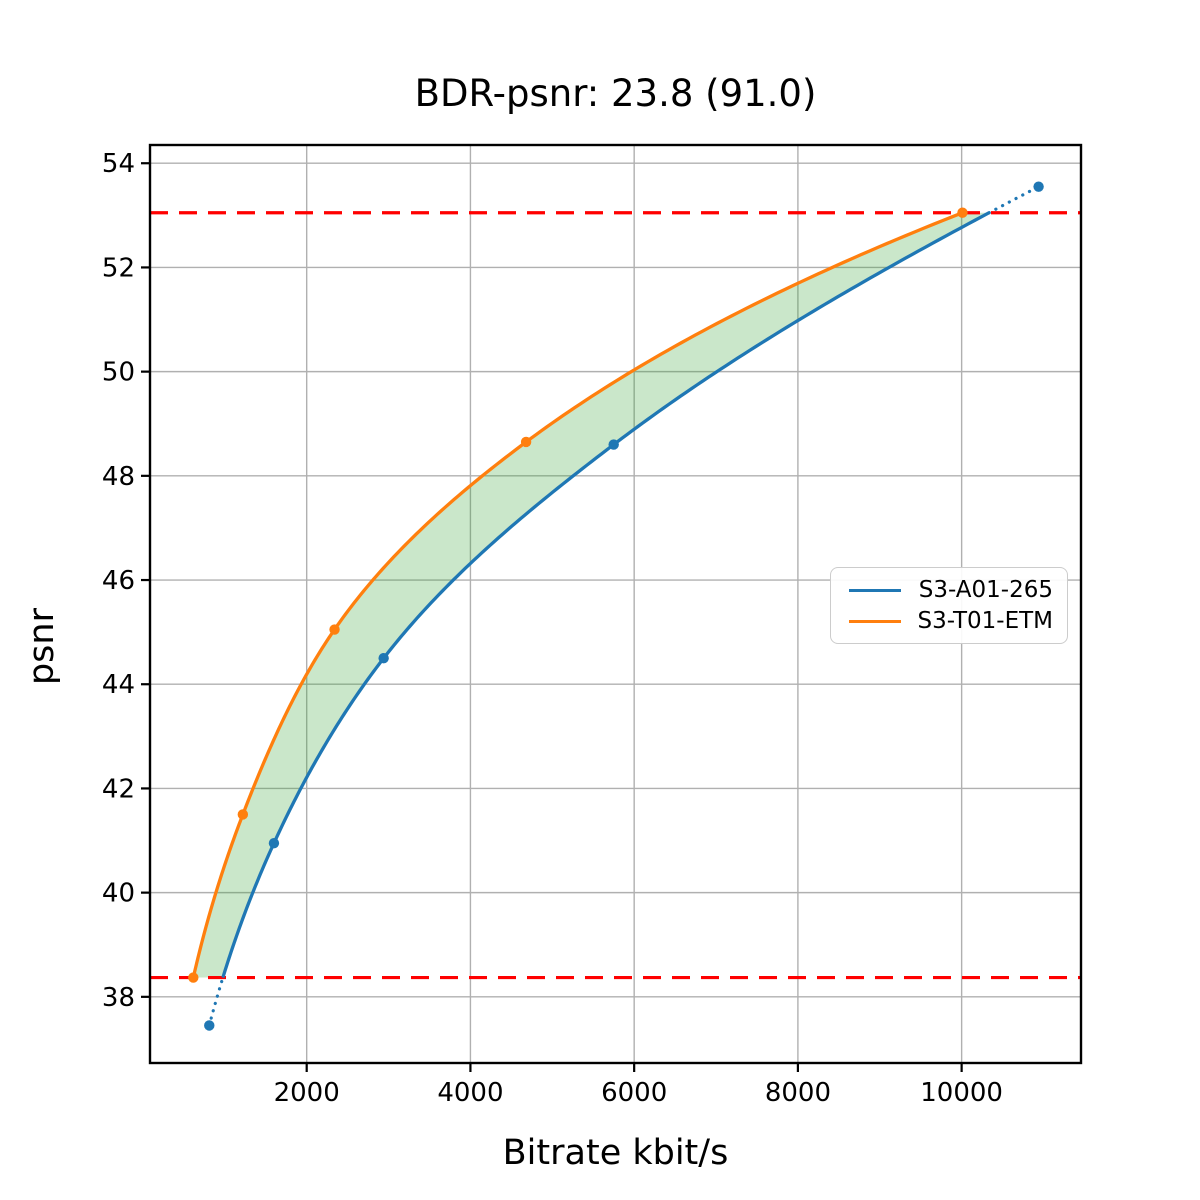  What do you see at coordinates (118, 894) in the screenshot?
I see `y-tick-label: 40` at bounding box center [118, 894].